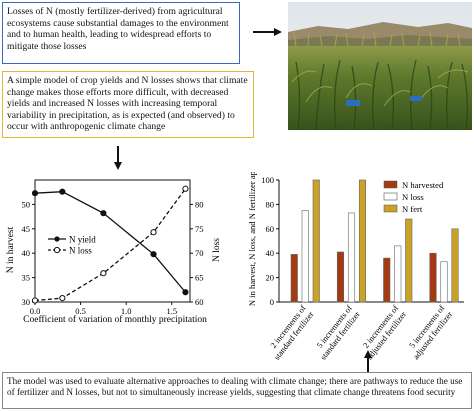  Describe the element at coordinates (368, 361) in the screenshot. I see `arrow-up` at that location.